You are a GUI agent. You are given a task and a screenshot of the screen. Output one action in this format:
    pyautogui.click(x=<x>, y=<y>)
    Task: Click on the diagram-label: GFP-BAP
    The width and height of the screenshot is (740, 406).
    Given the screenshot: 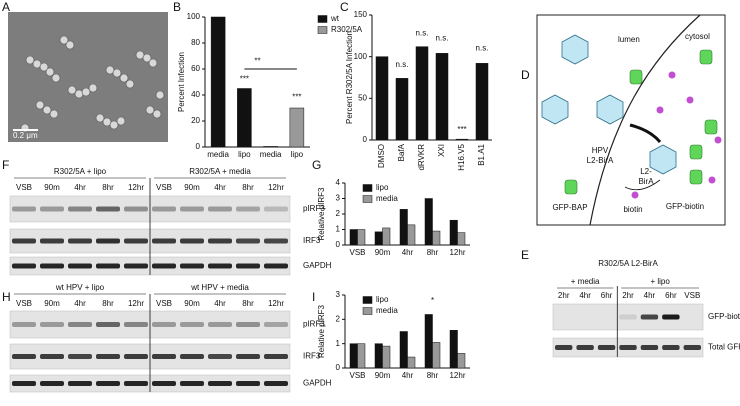 What is the action you would take?
    pyautogui.click(x=569, y=207)
    